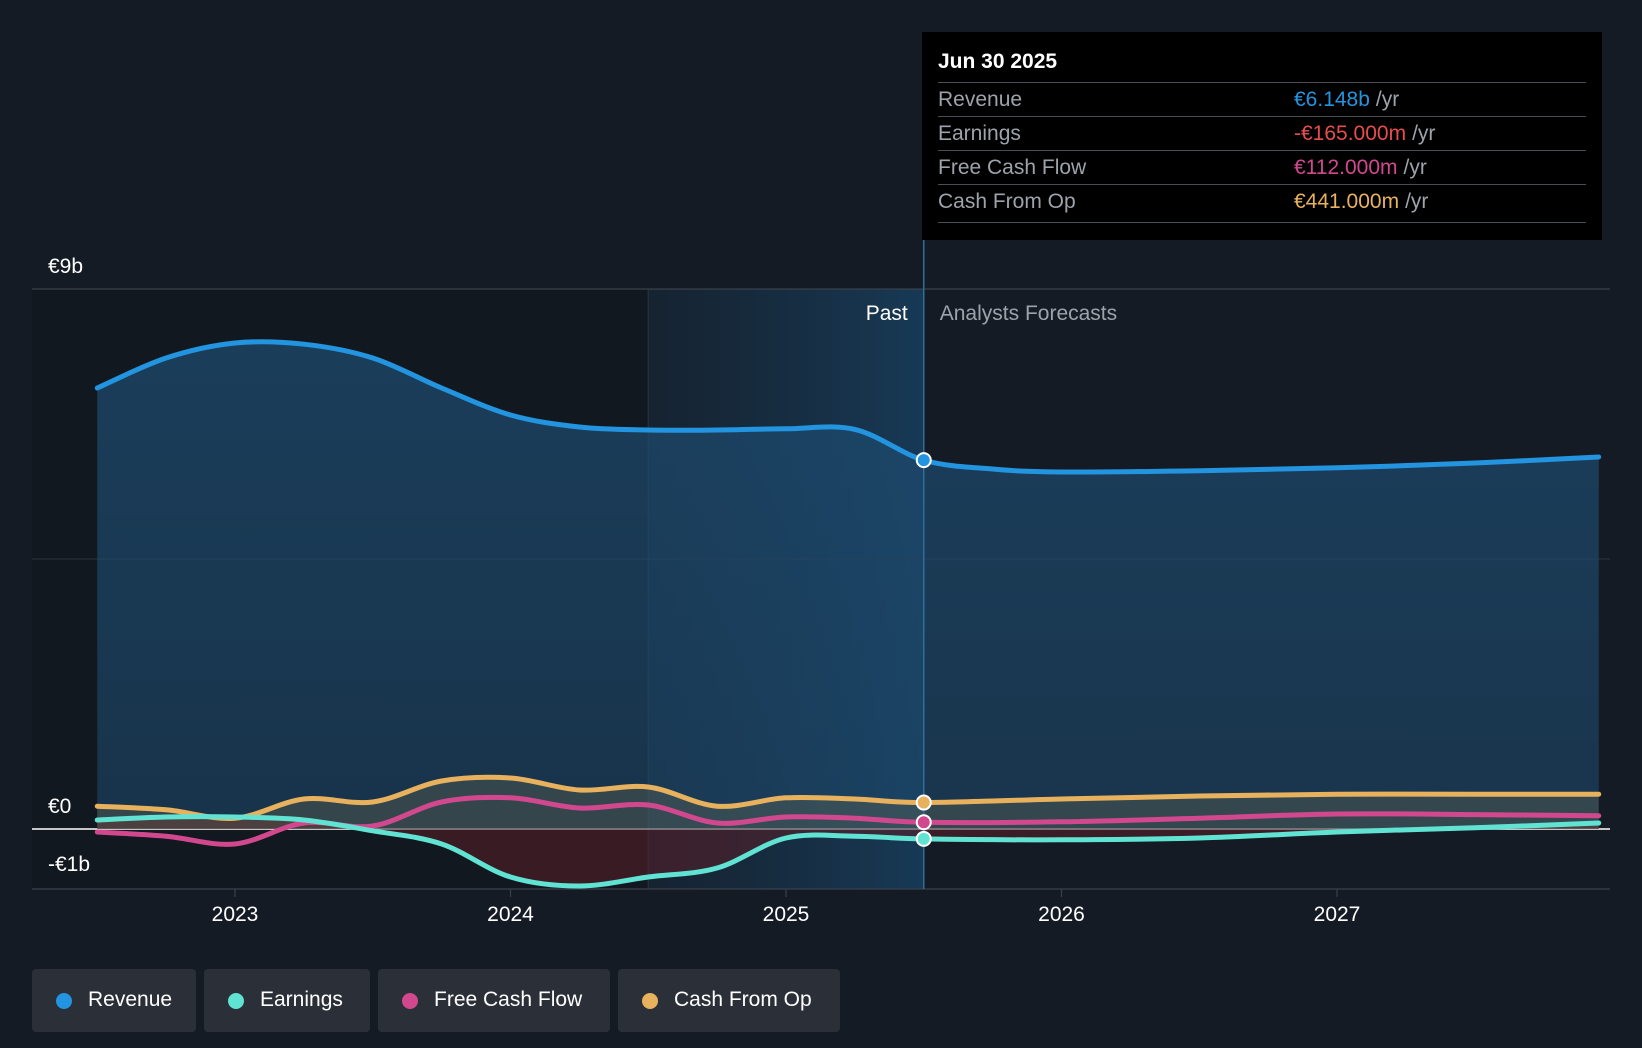 The width and height of the screenshot is (1642, 1048). I want to click on legend-label: Free Cash Flow, so click(508, 999).